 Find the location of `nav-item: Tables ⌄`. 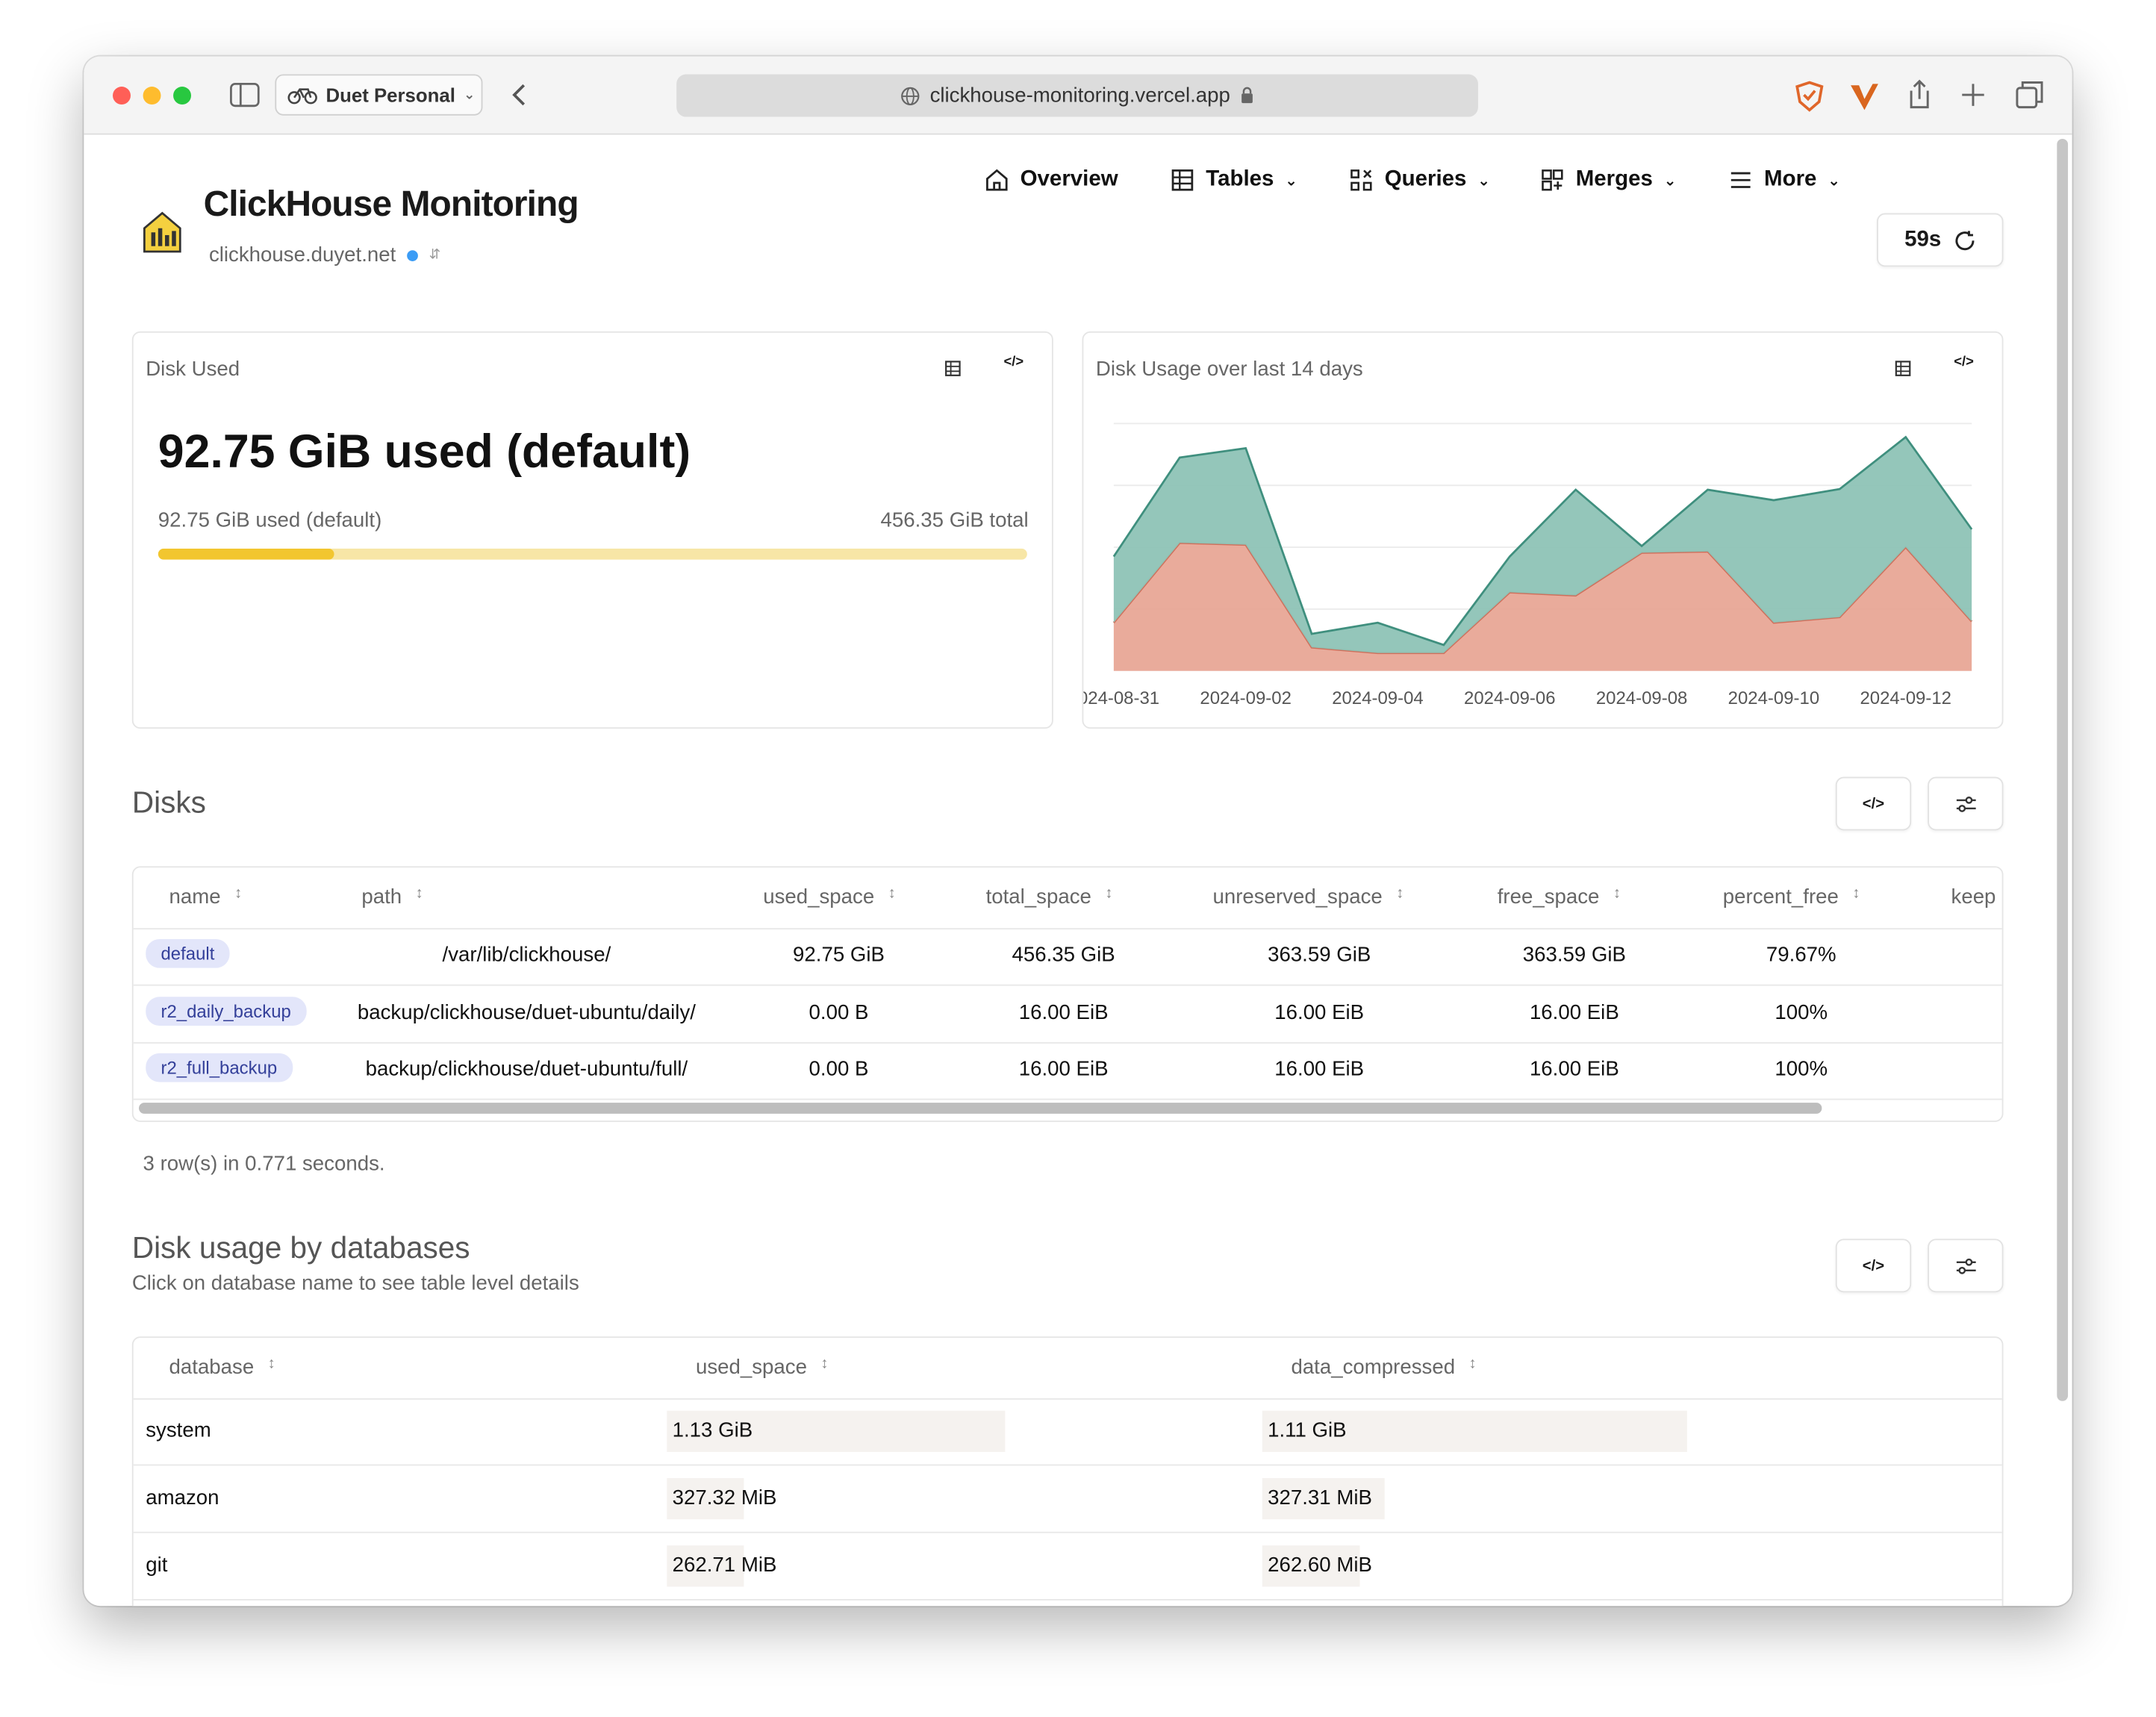

nav-item: Tables ⌄ is located at coordinates (1233, 180).